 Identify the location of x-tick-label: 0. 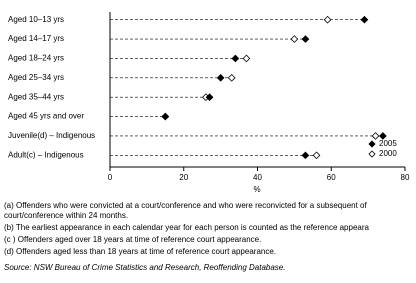
(110, 177).